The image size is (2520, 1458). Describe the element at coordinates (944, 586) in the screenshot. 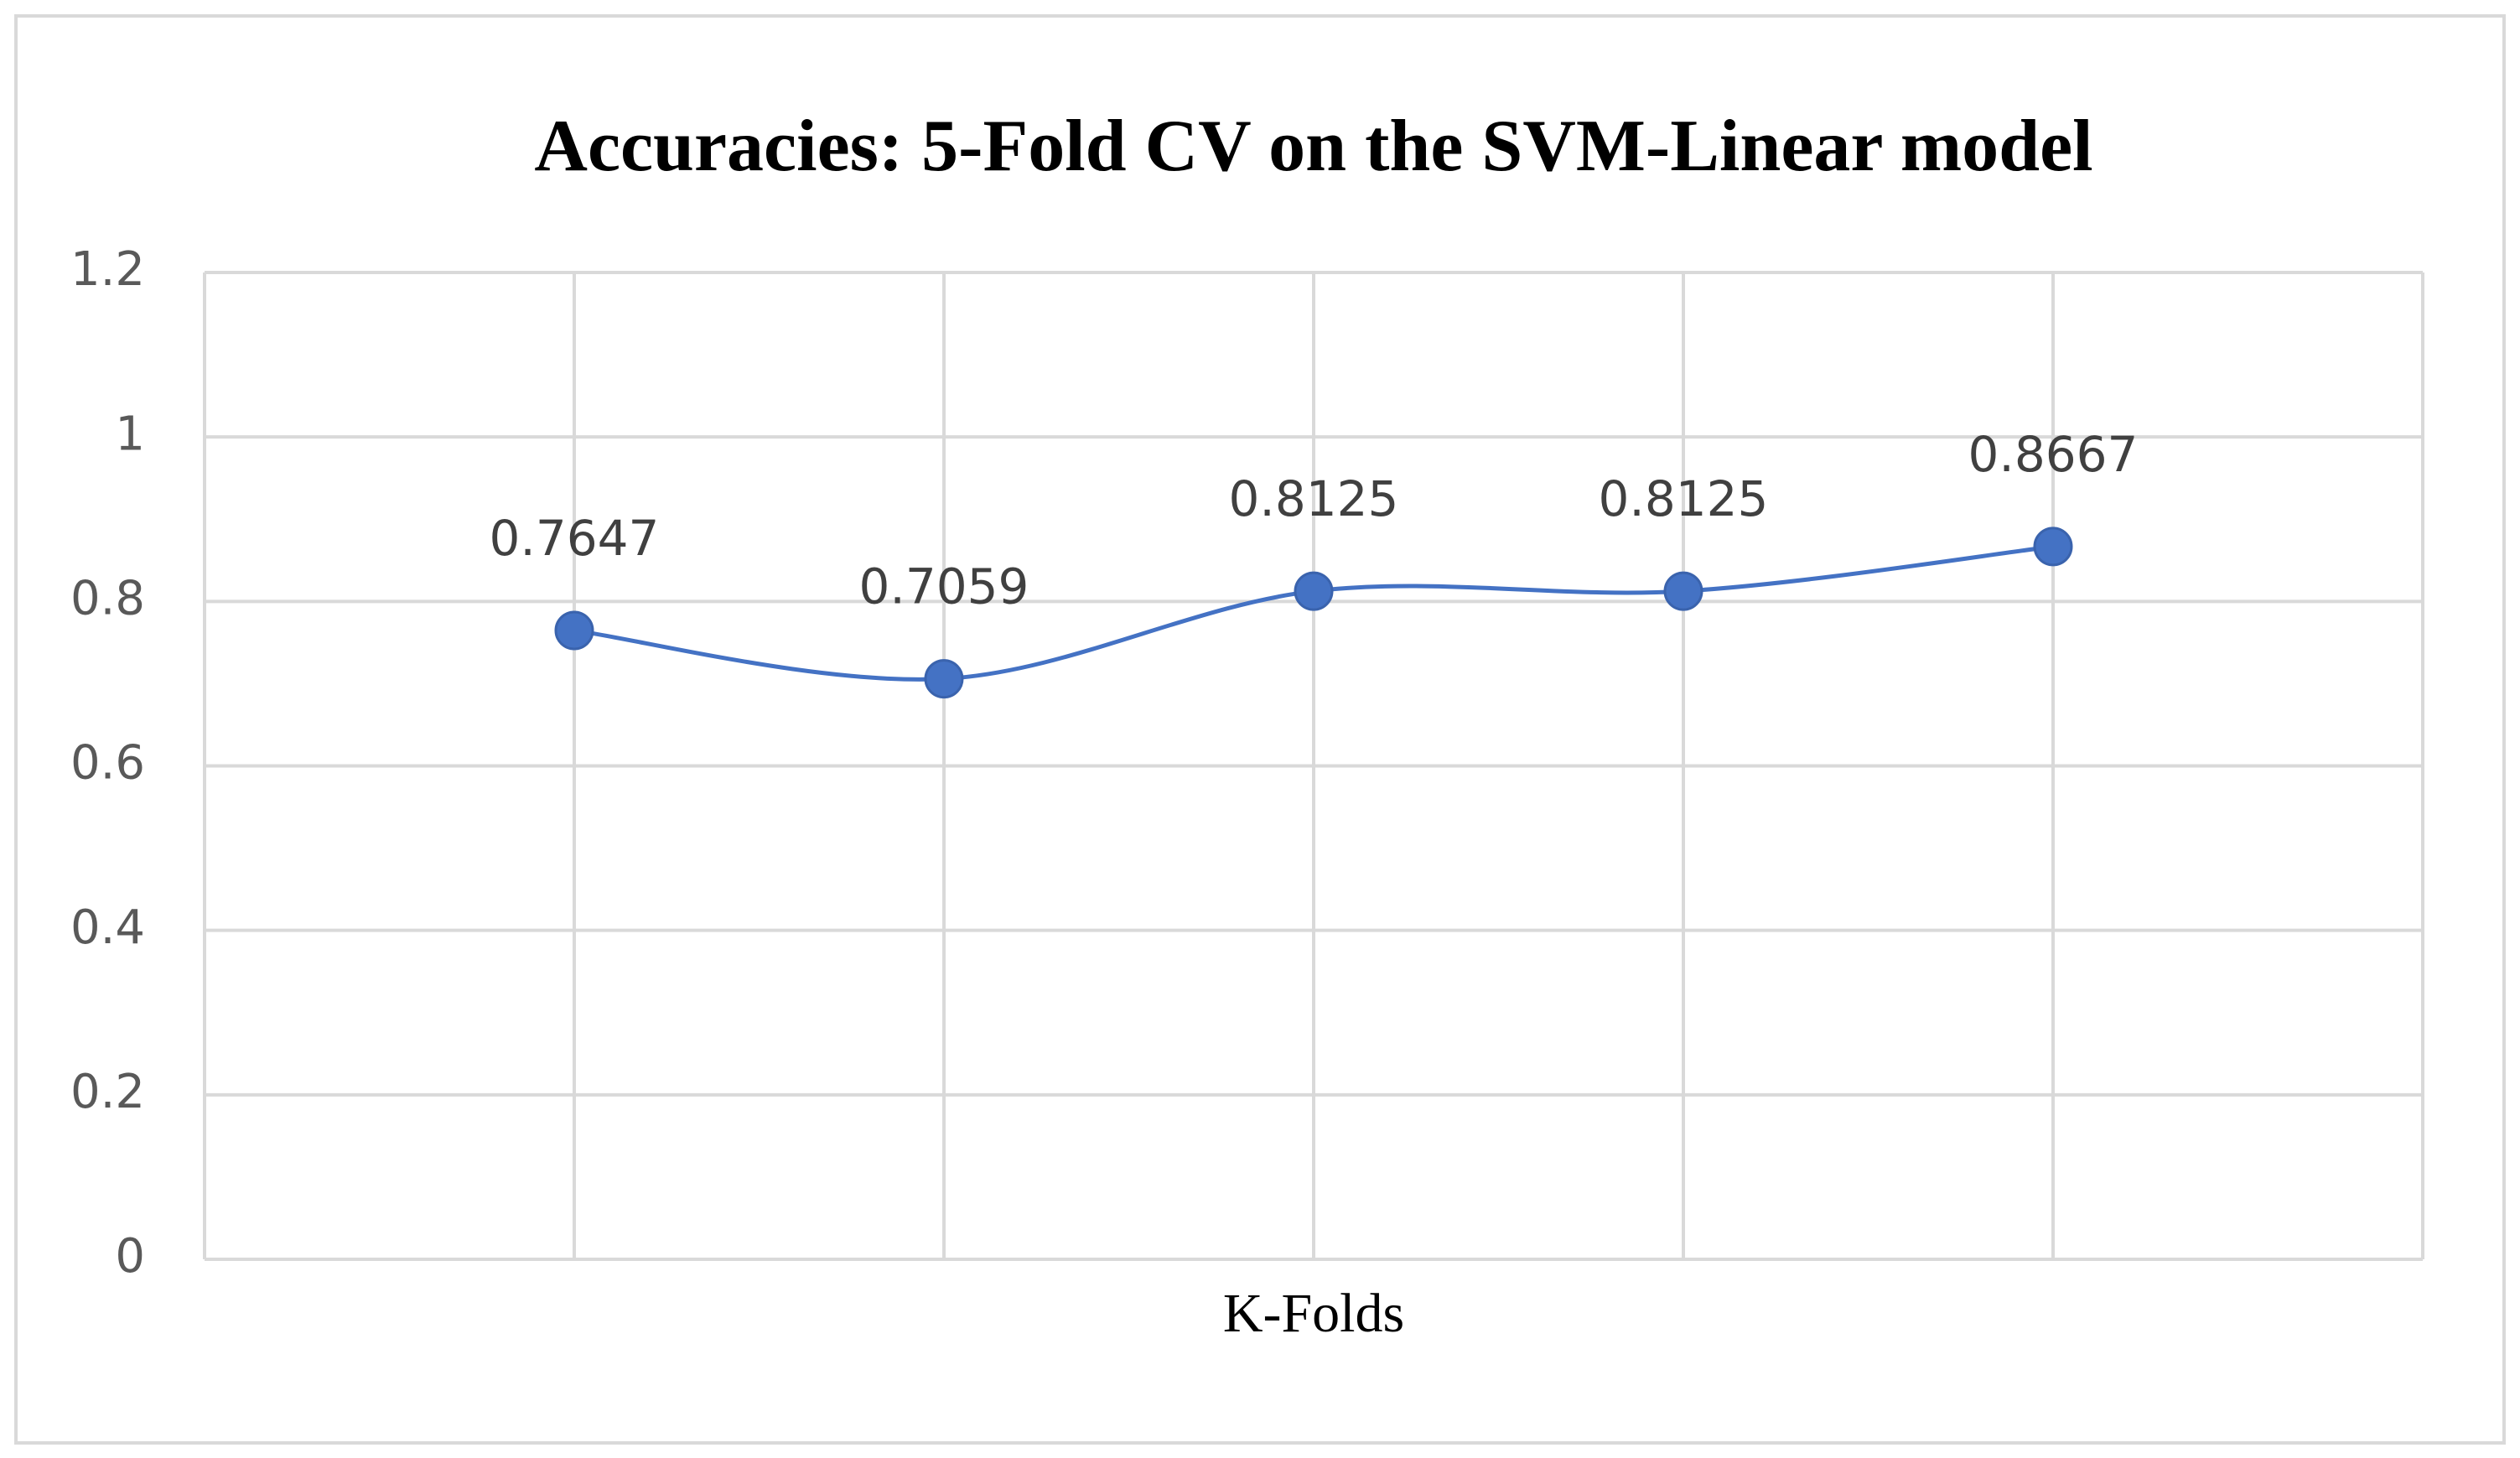

I see `data-label: 0.7059` at that location.